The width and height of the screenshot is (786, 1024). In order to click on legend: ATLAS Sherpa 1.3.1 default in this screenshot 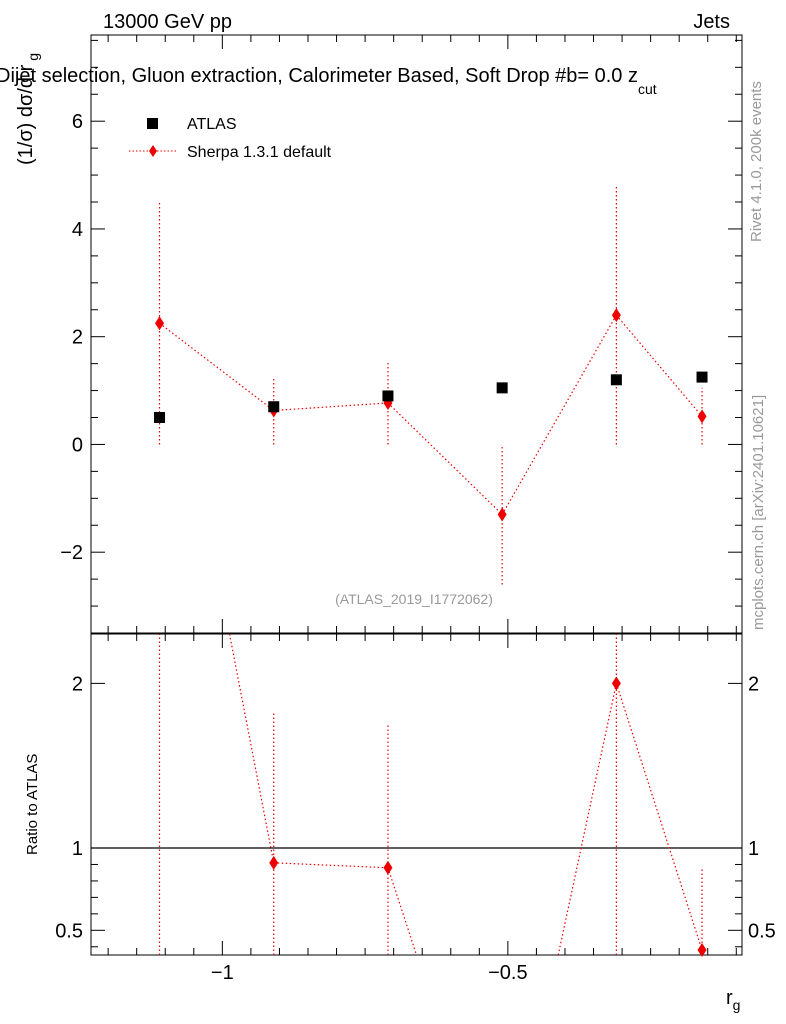, I will do `click(230, 138)`.